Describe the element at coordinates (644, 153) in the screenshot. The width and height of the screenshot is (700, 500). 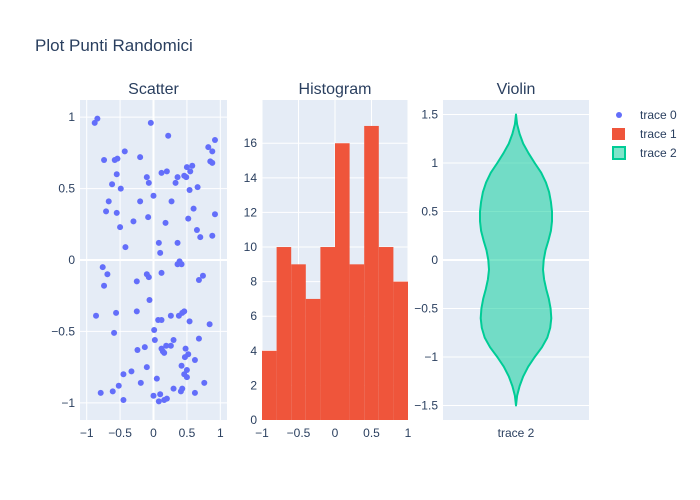
I see `legend-item-trace-2: trace 2` at that location.